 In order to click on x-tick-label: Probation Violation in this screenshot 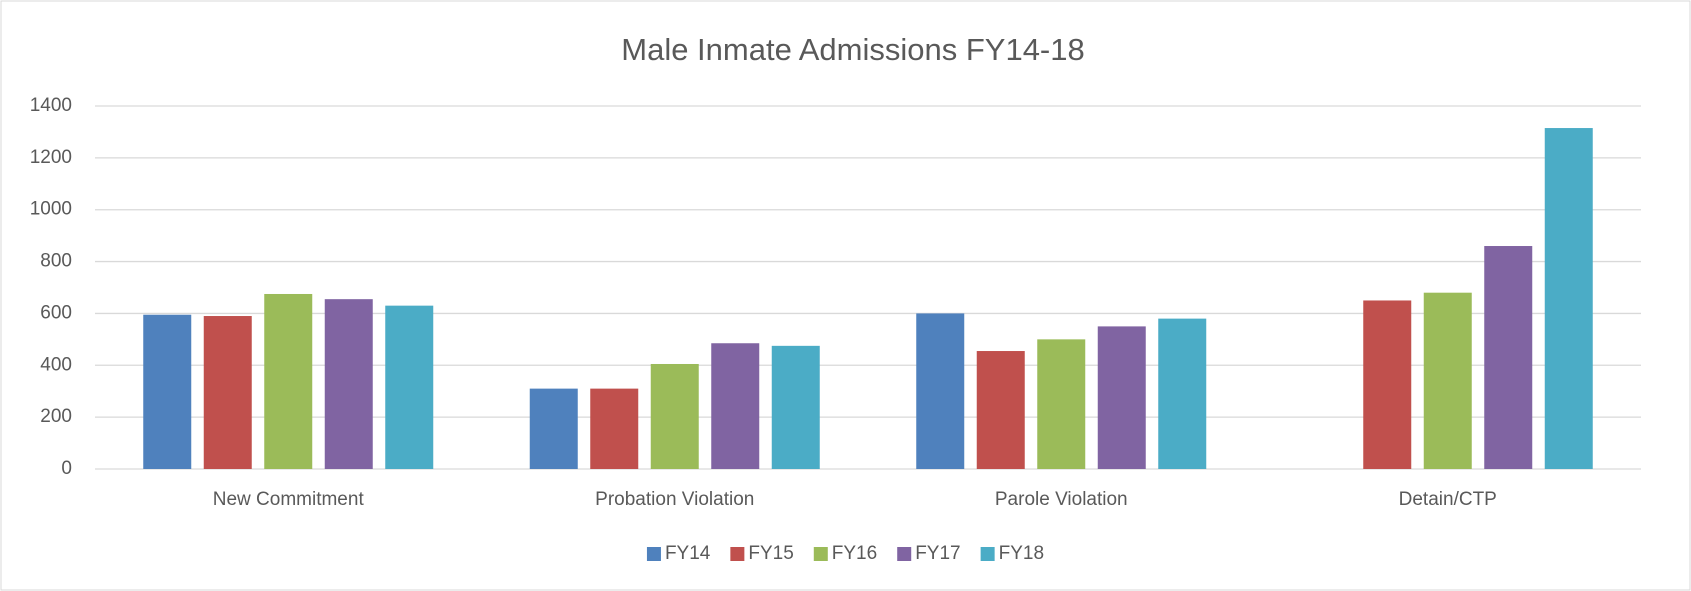, I will do `click(674, 499)`.